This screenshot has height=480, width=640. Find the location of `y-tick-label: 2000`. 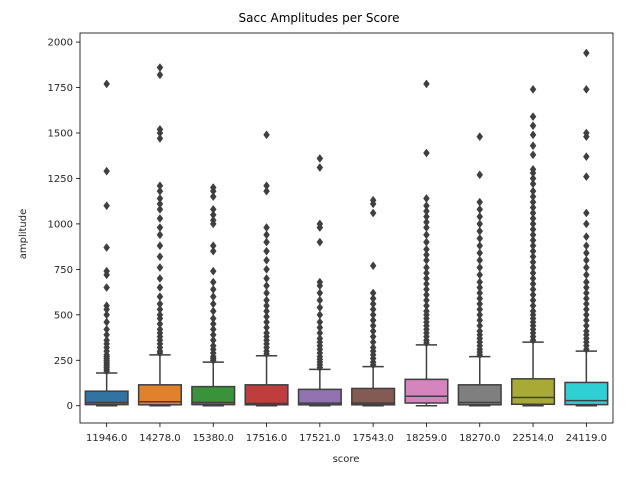

y-tick-label: 2000 is located at coordinates (60, 43).